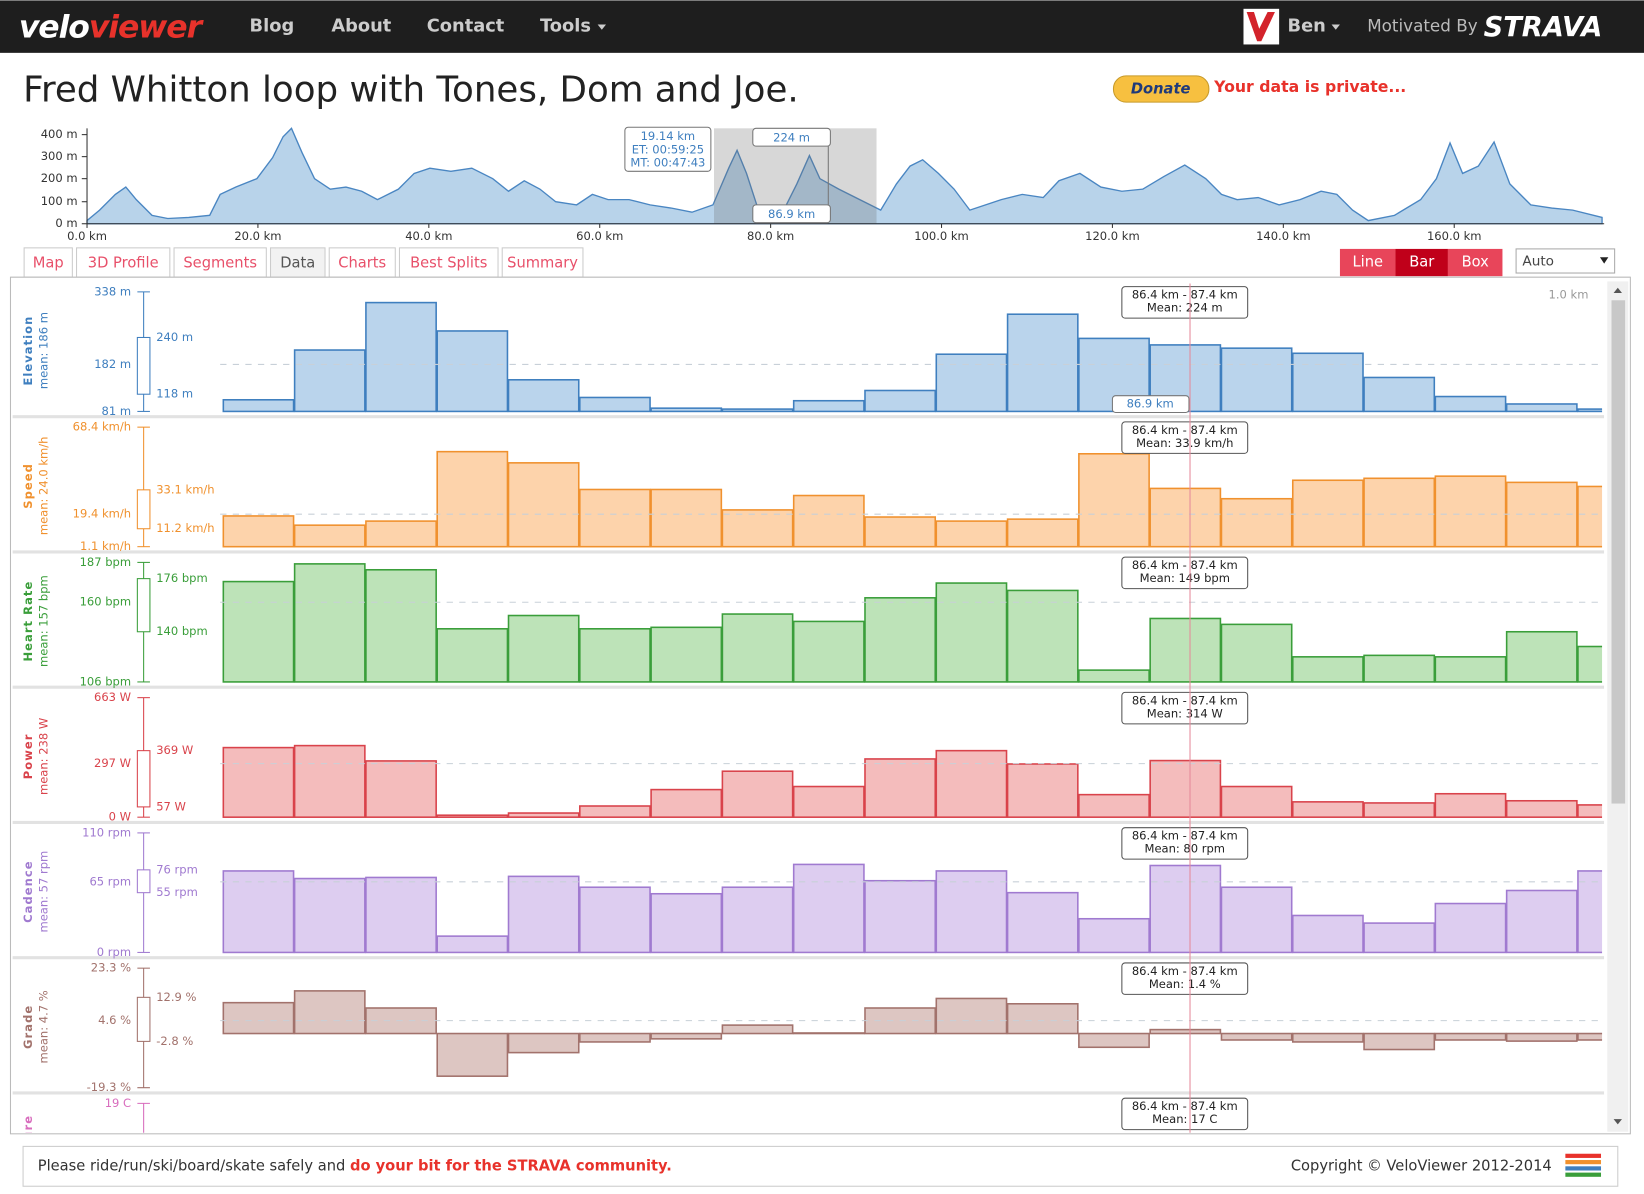  I want to click on avatar-icon, so click(1260, 26).